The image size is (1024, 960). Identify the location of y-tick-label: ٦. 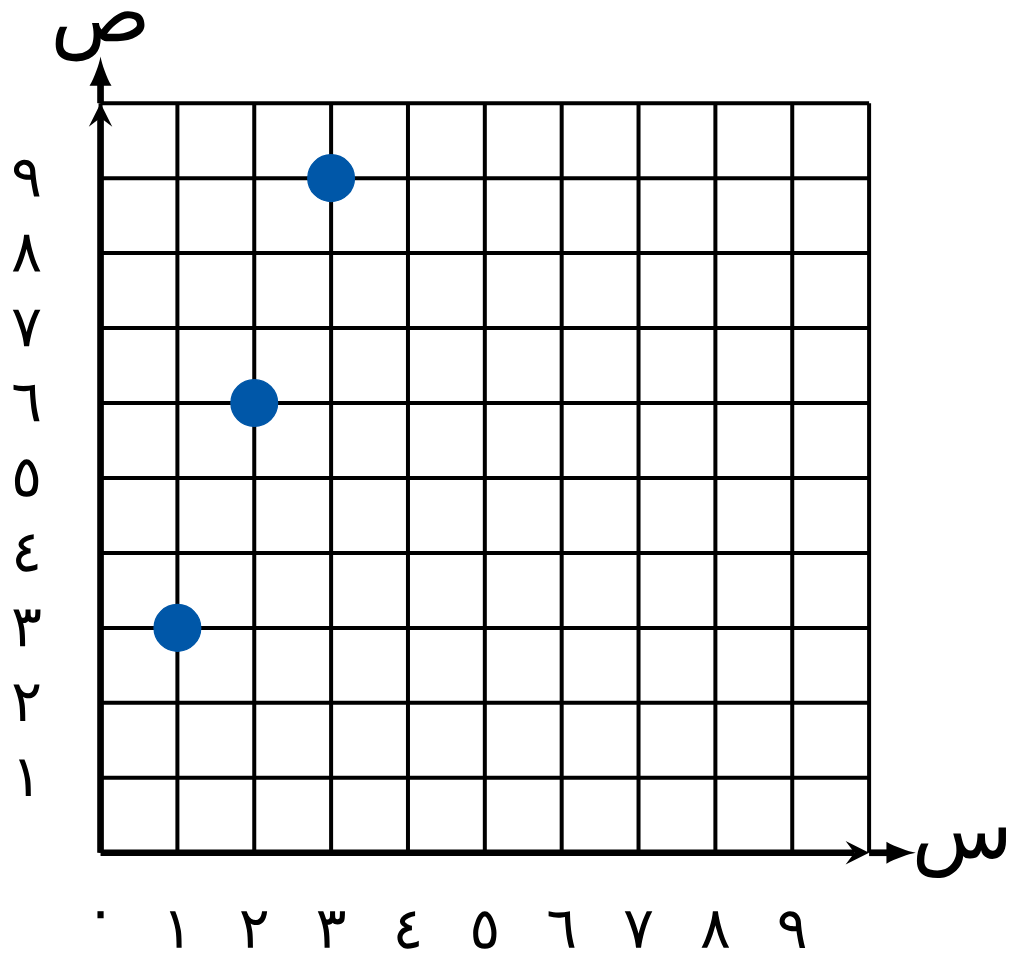
(26, 403).